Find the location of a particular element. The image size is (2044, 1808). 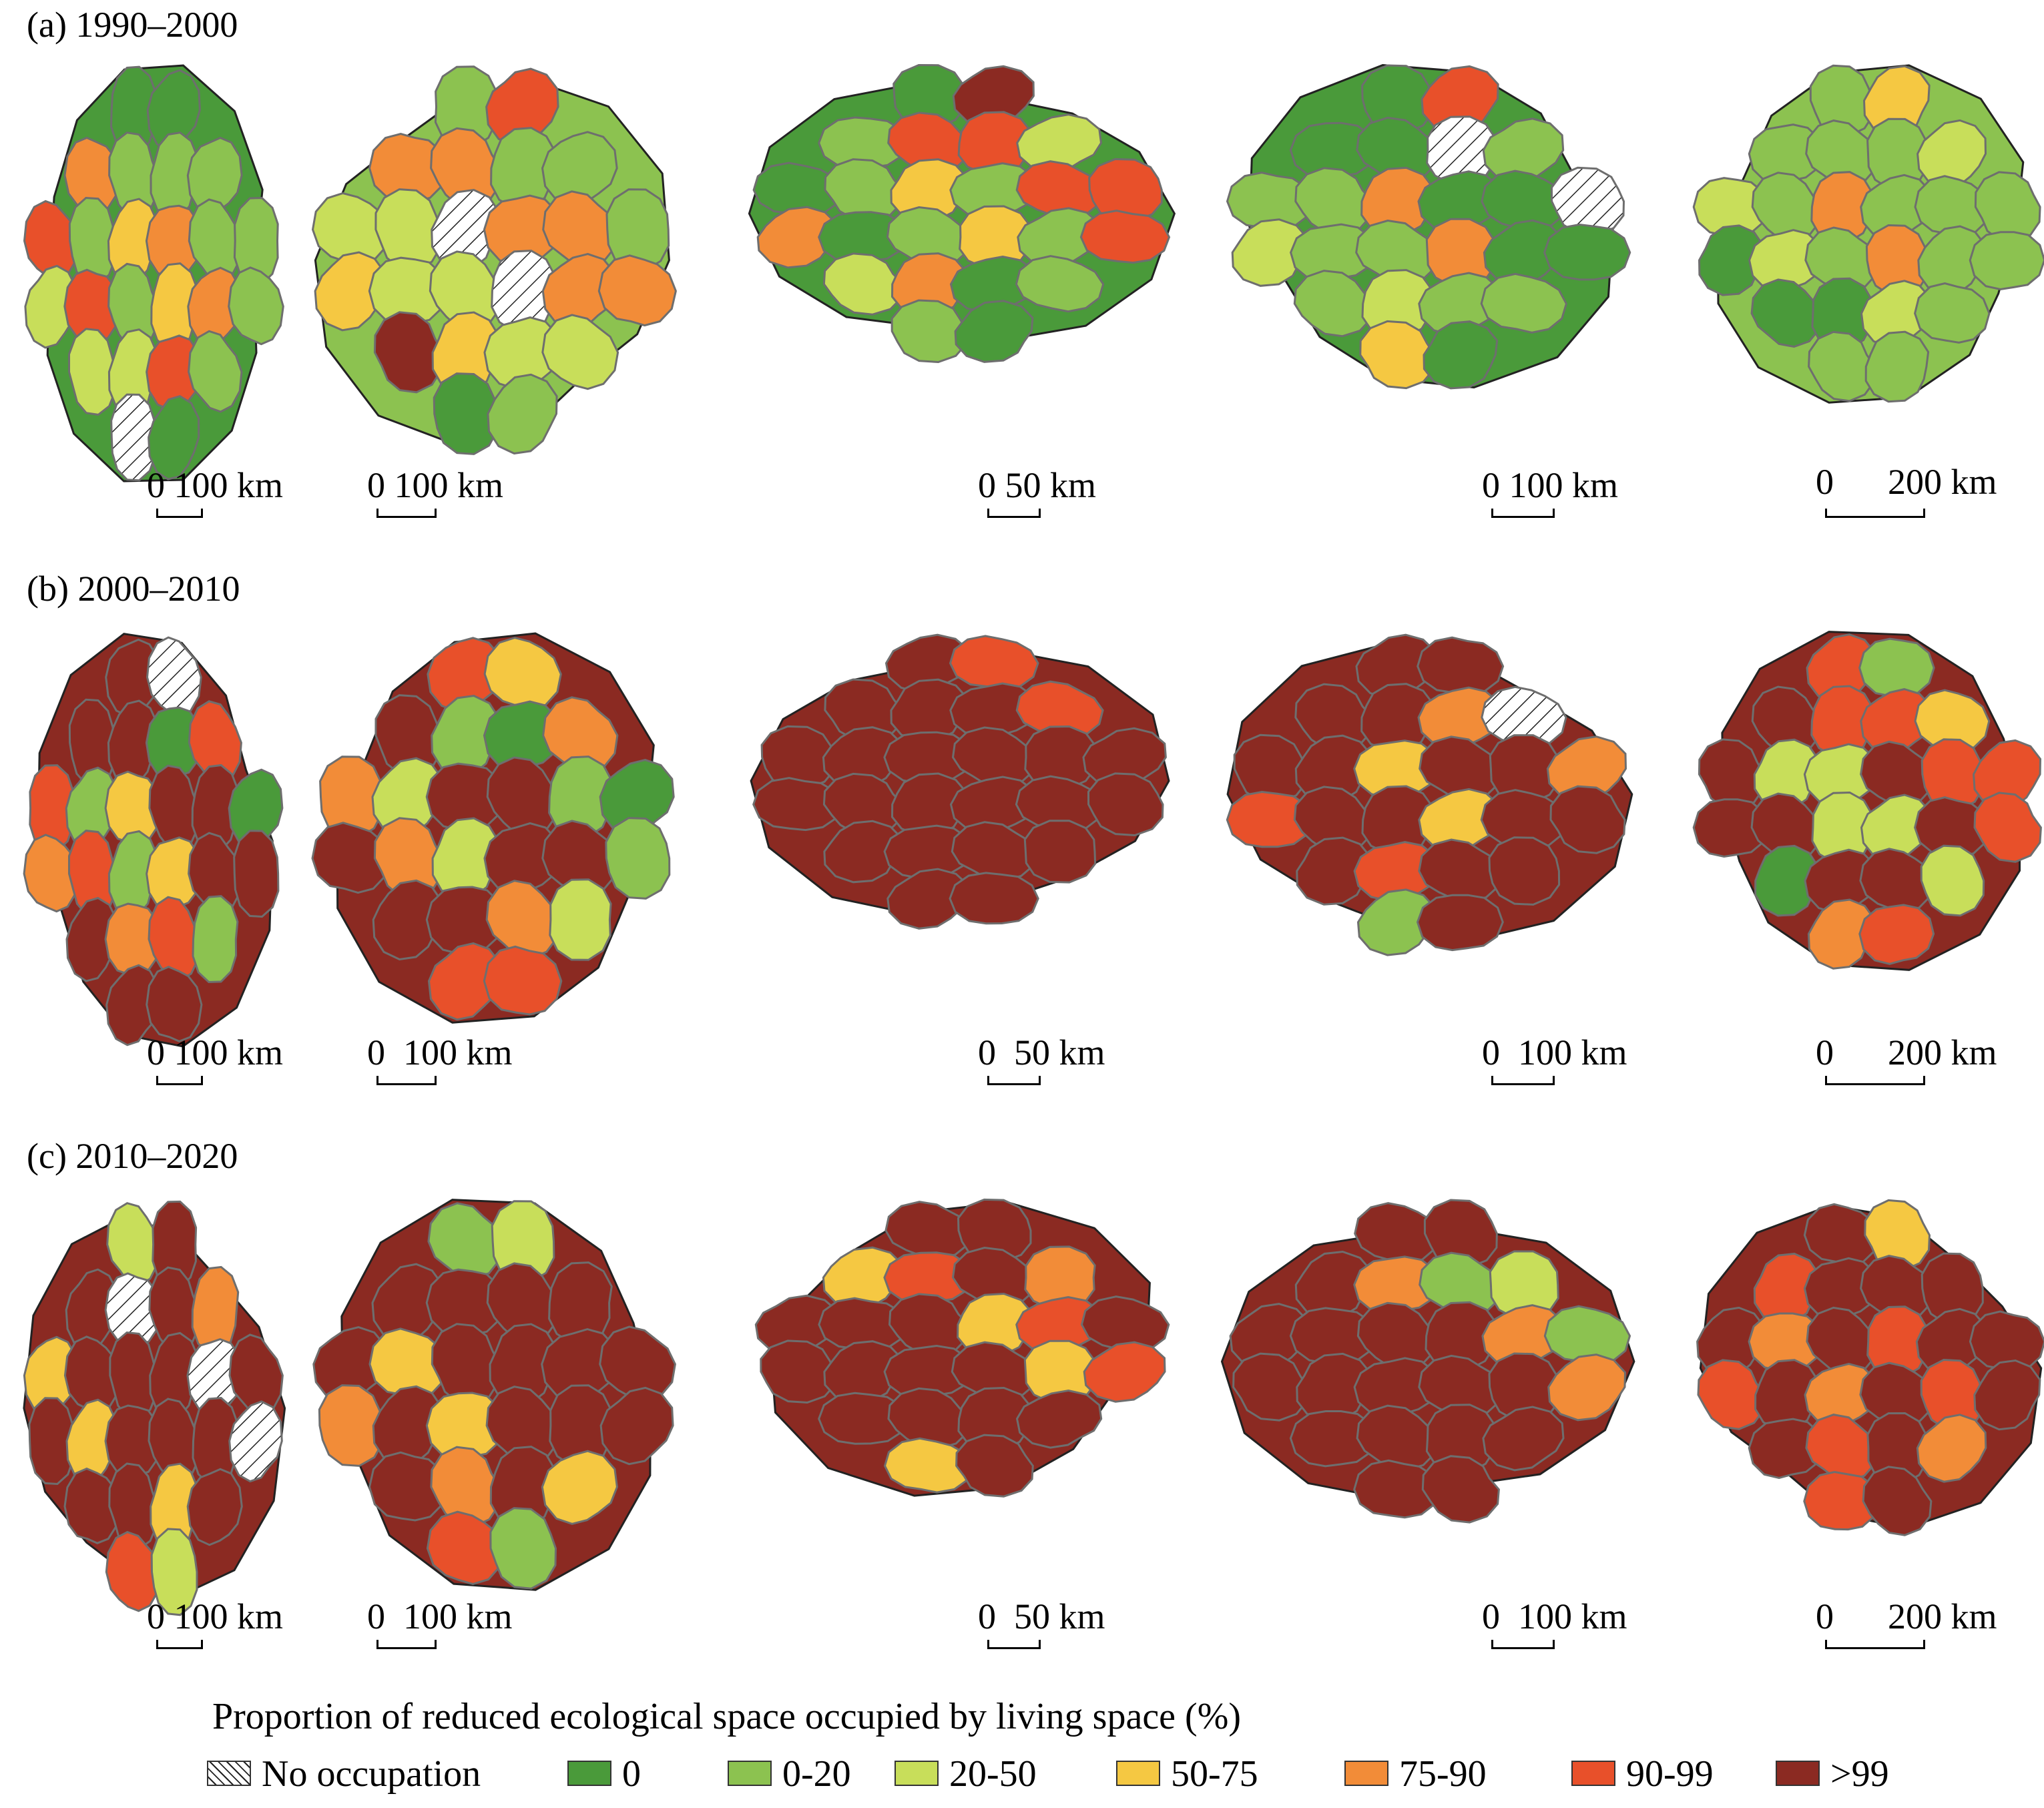

legend-label: 50-75 is located at coordinates (1214, 1774).